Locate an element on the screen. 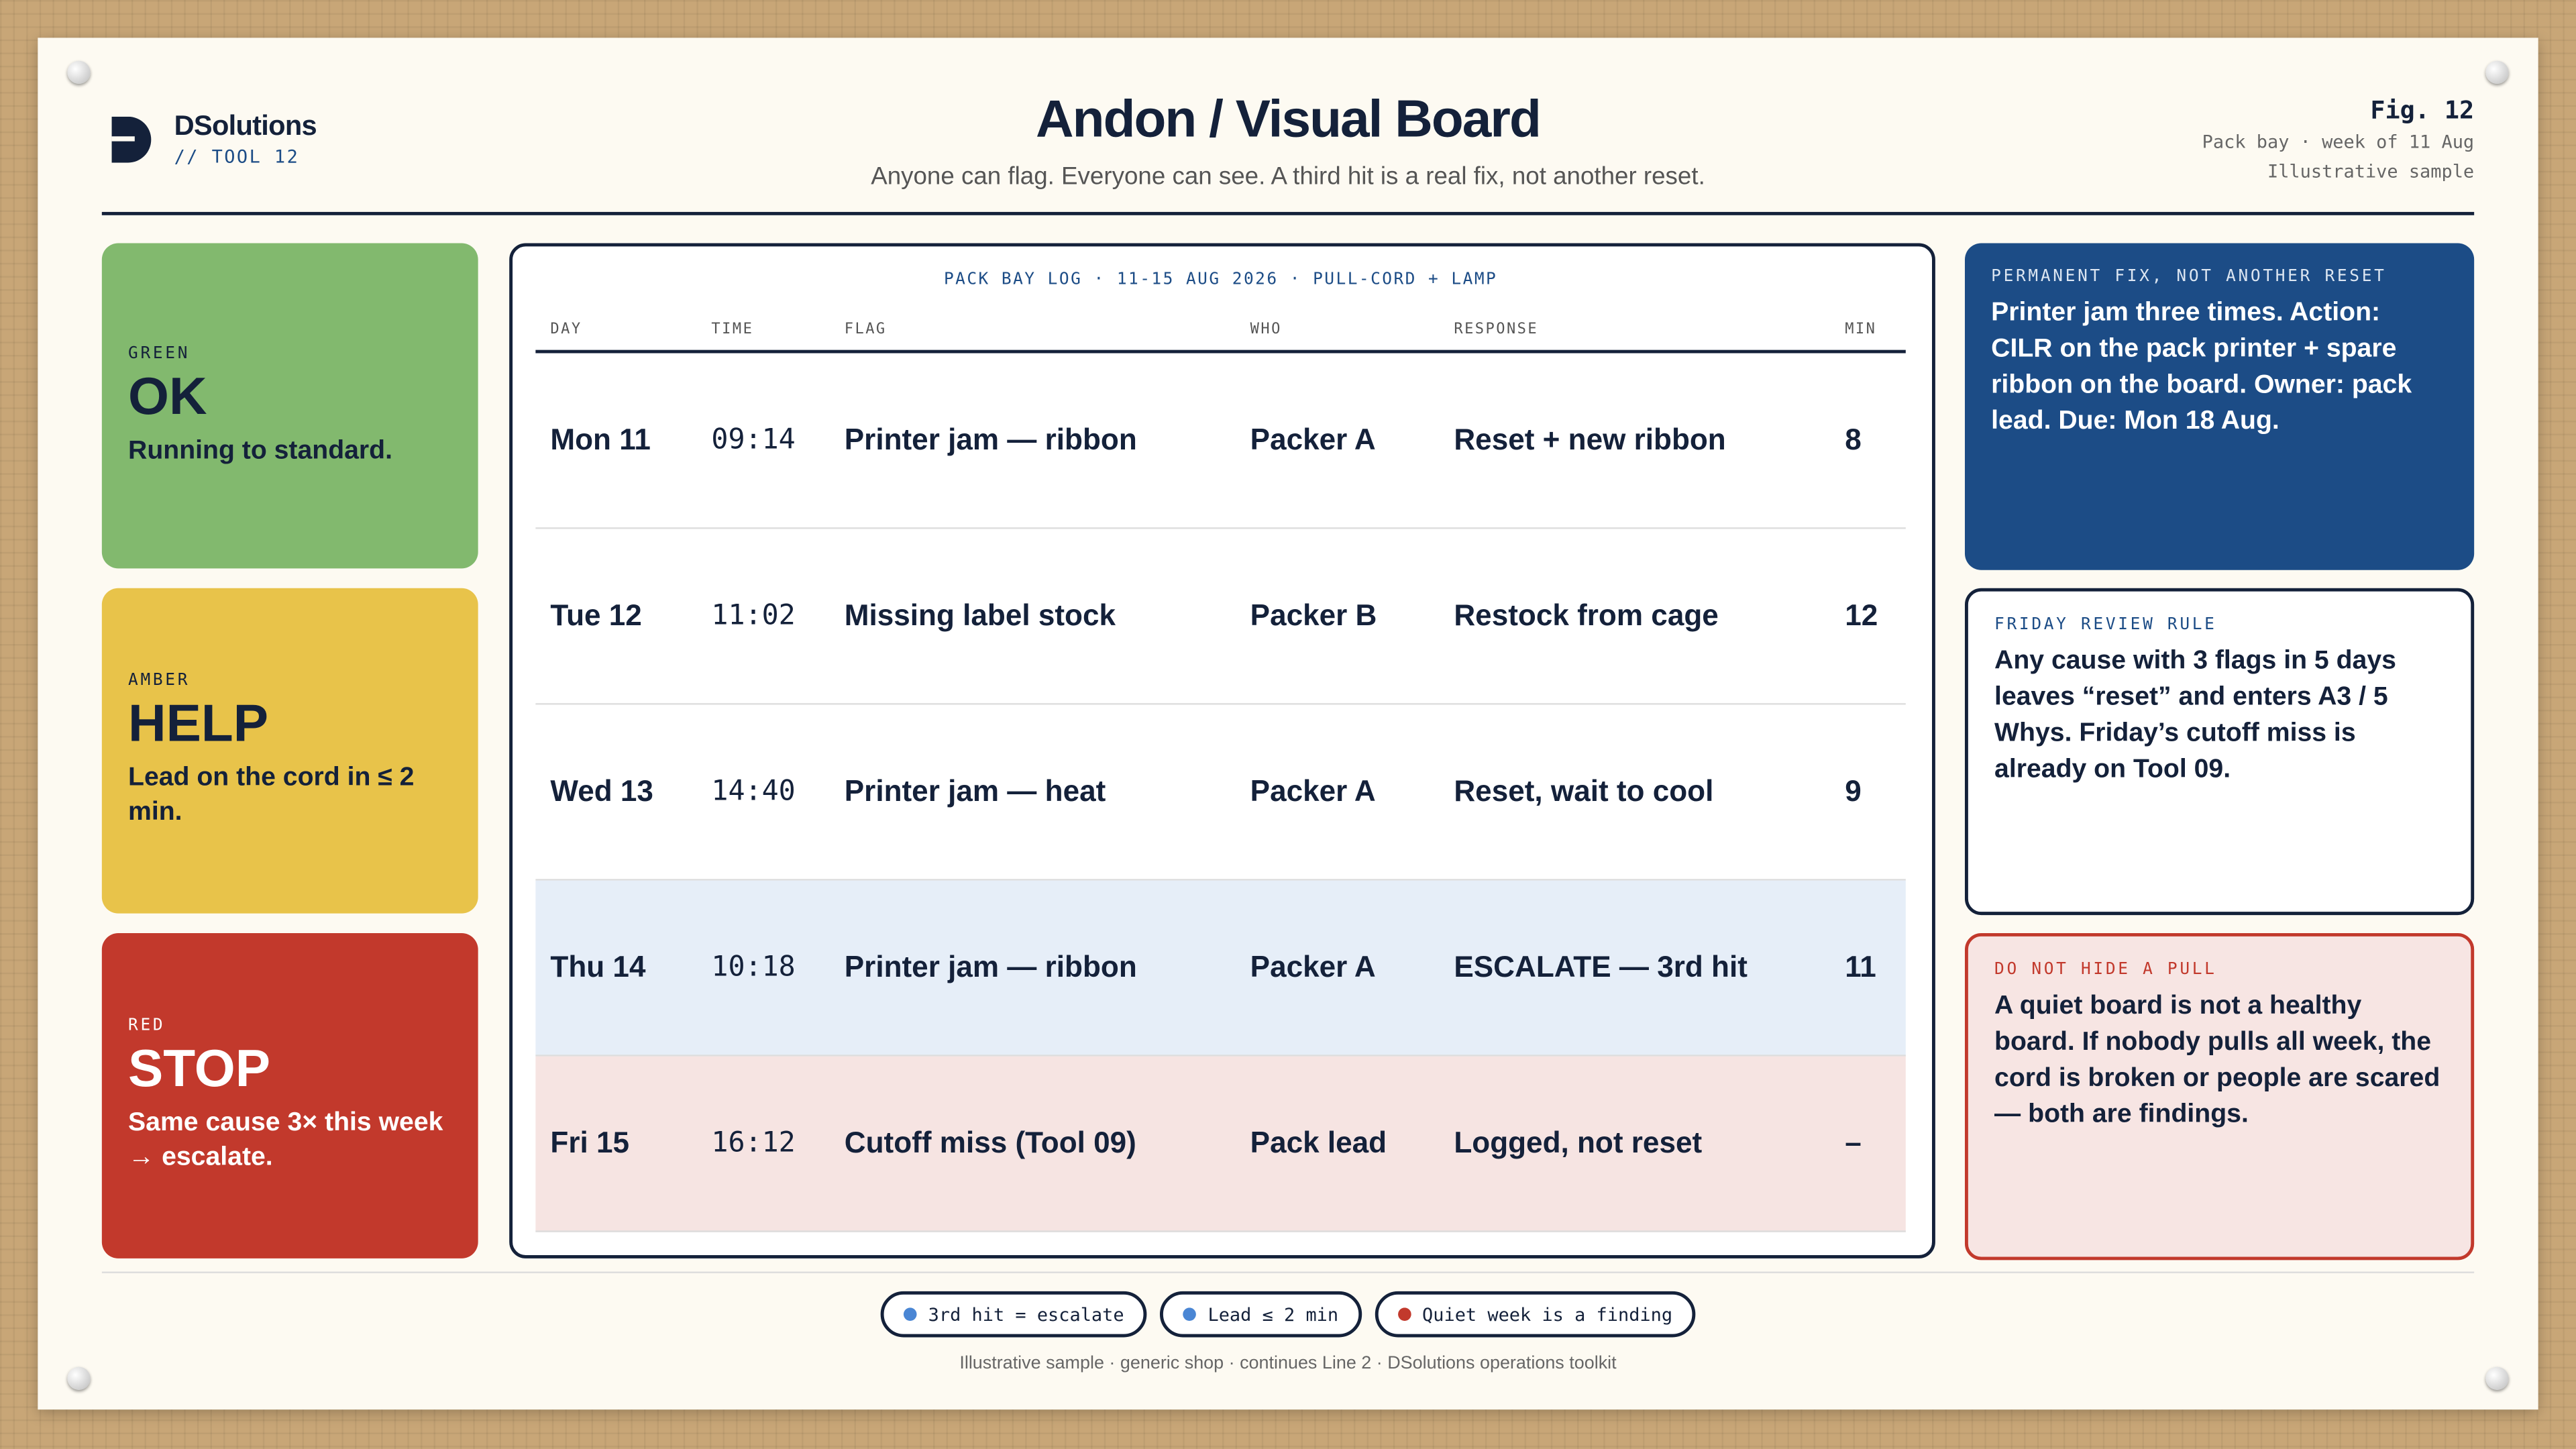 The height and width of the screenshot is (1449, 2576). legend-chip: Lead ≤ 2 min is located at coordinates (1261, 1314).